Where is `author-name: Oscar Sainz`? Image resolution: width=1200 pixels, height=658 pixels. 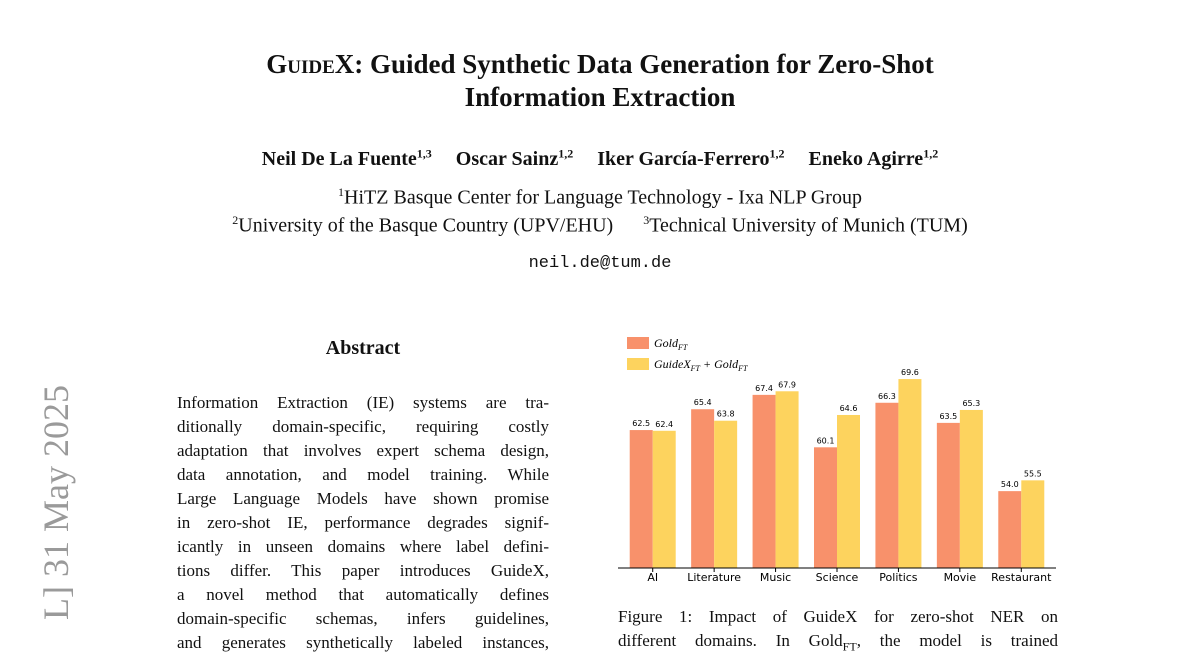
author-name: Oscar Sainz is located at coordinates (507, 158).